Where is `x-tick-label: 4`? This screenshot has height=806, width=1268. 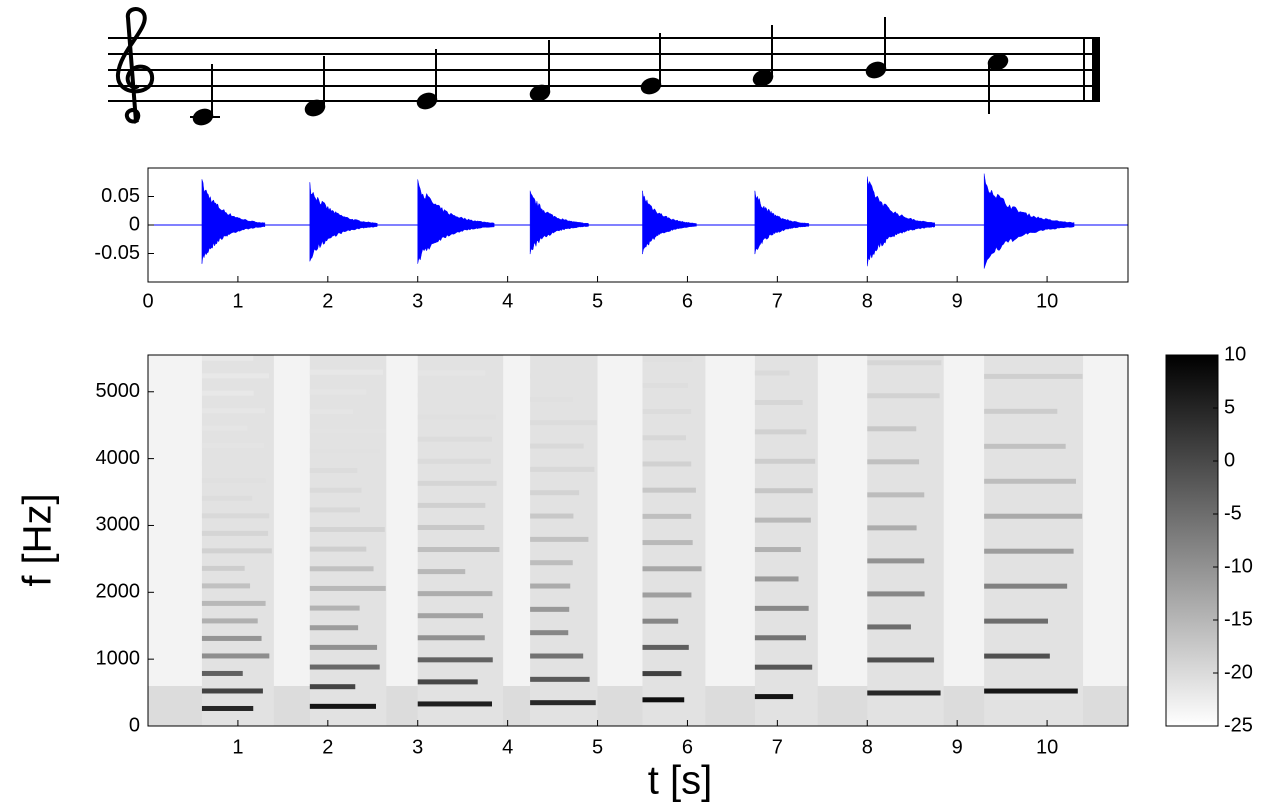
x-tick-label: 4 is located at coordinates (507, 747).